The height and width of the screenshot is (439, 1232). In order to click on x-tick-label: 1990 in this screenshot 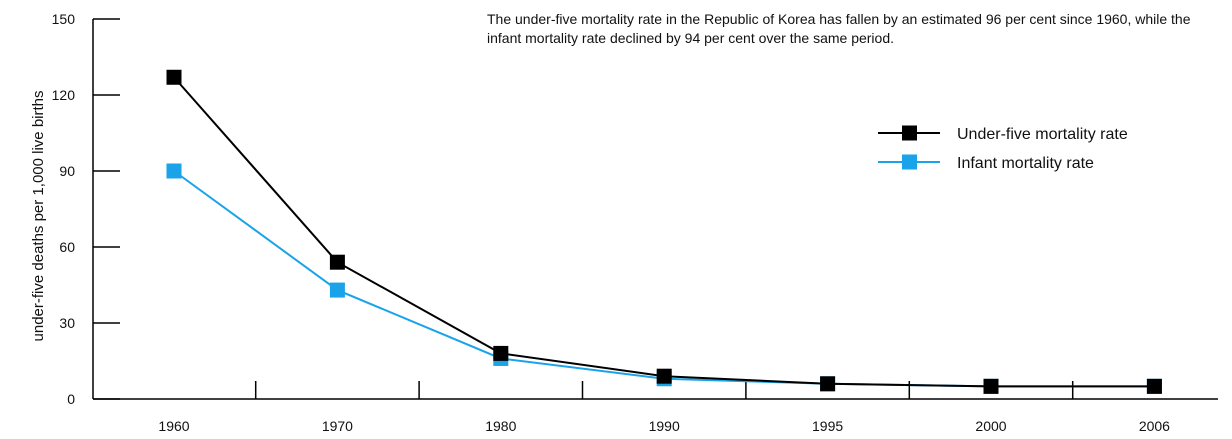, I will do `click(664, 426)`.